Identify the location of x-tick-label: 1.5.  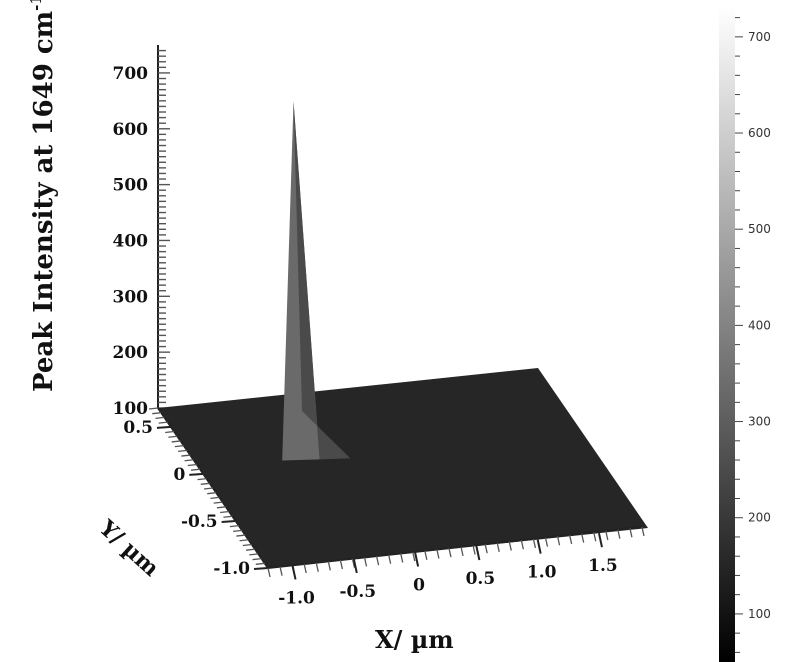
(603, 566).